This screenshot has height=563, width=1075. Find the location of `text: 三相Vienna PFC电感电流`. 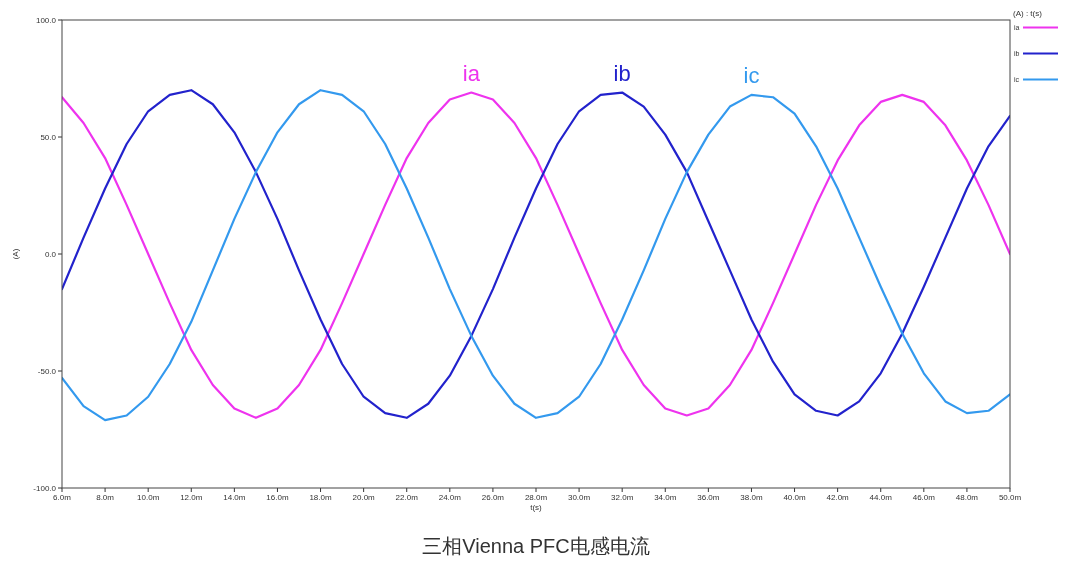

text: 三相Vienna PFC电感电流 is located at coordinates (536, 546).